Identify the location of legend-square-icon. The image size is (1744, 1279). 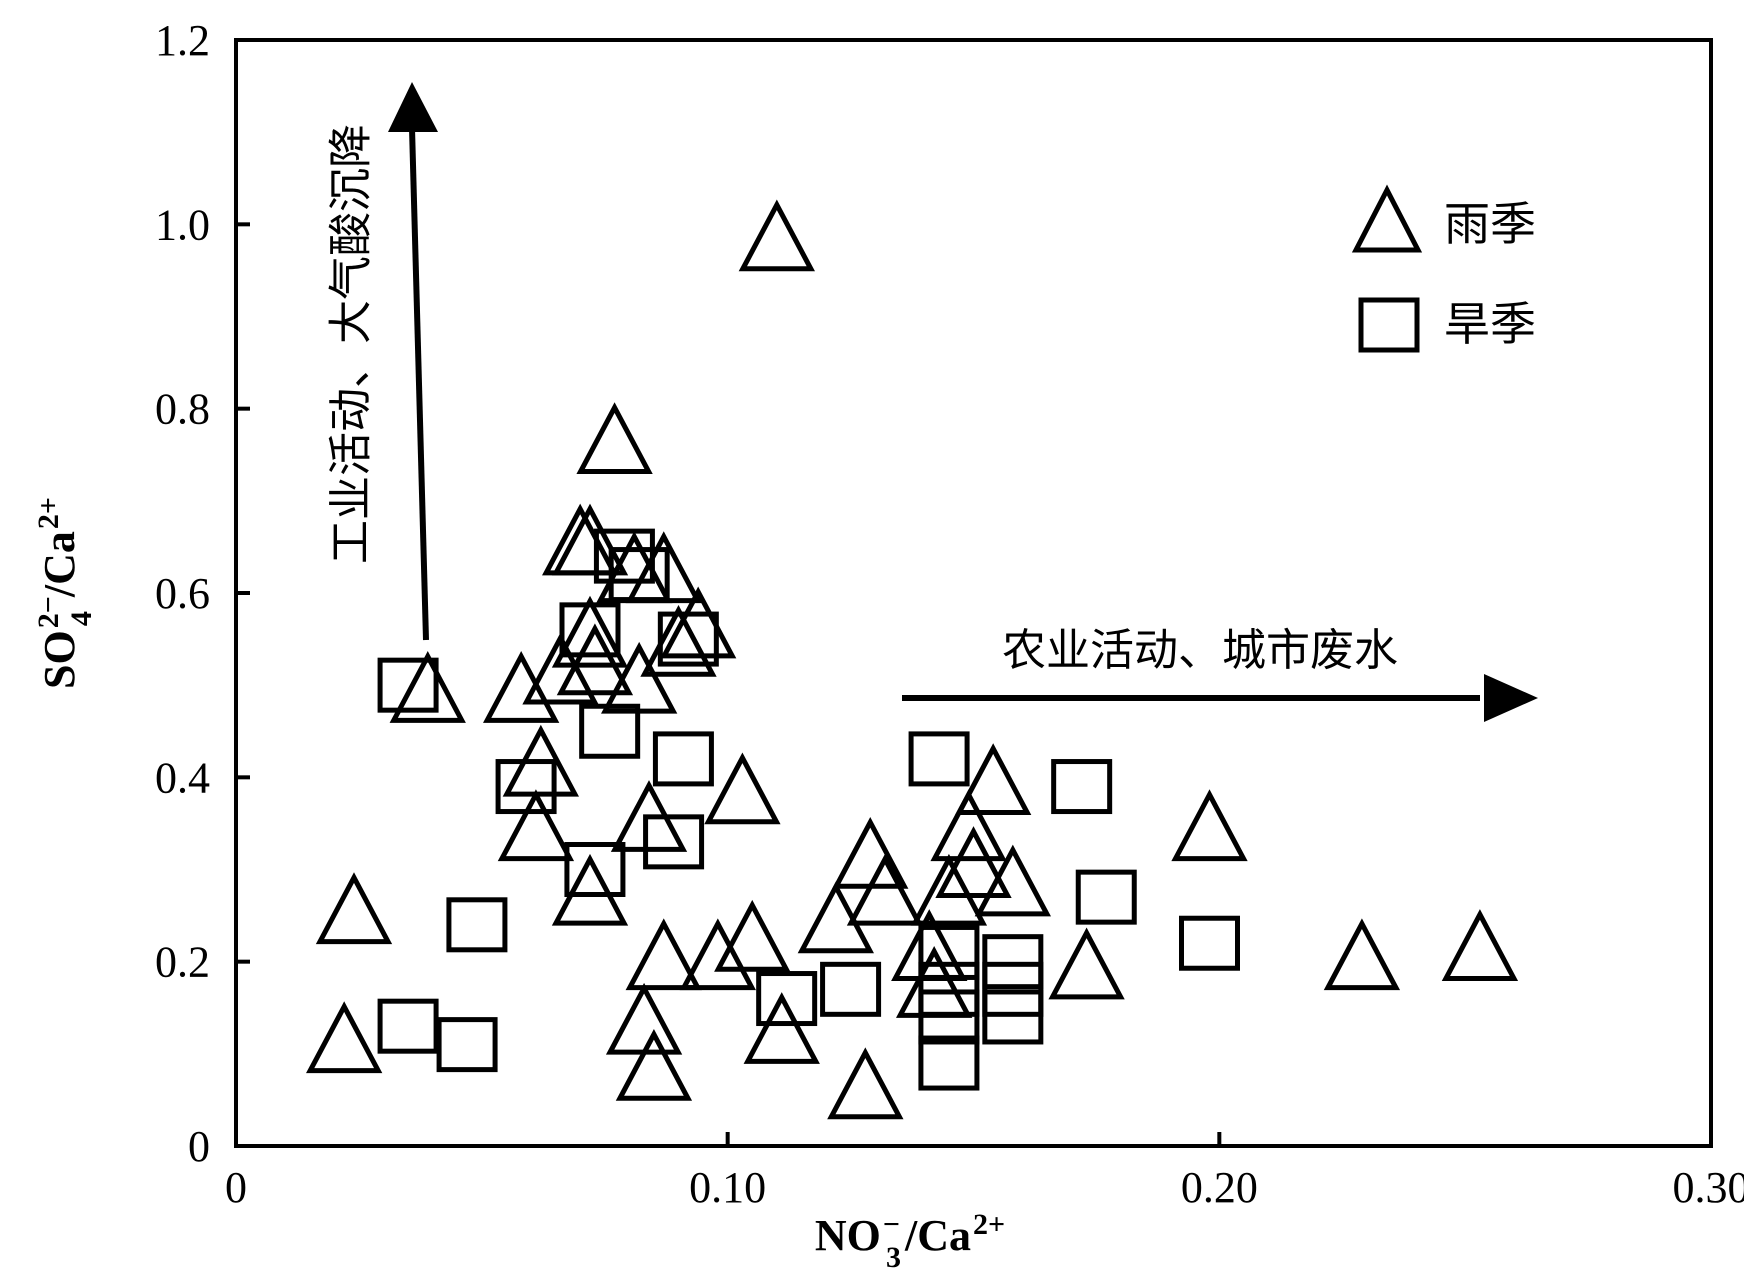
(1389, 325).